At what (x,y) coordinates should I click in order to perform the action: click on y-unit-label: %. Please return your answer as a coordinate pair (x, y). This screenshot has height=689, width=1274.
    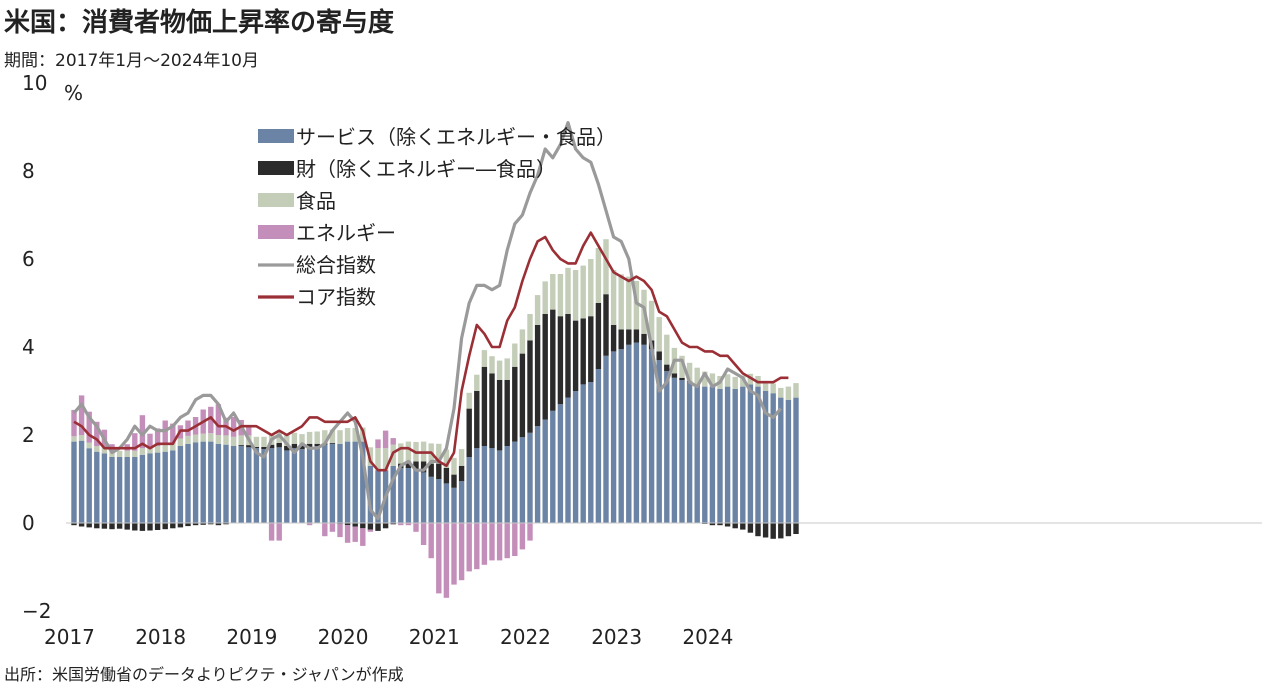
    Looking at the image, I should click on (73, 93).